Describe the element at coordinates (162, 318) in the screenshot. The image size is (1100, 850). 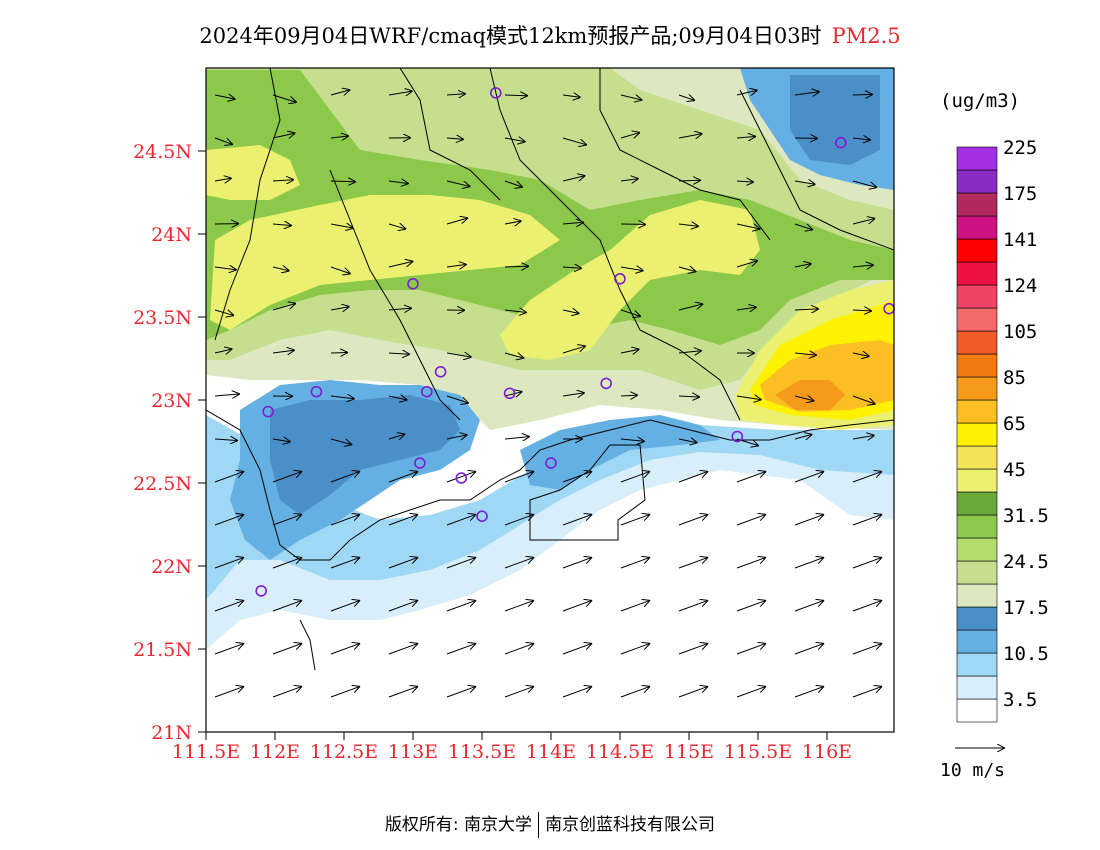
I see `lat-tick-label: 23.5N` at that location.